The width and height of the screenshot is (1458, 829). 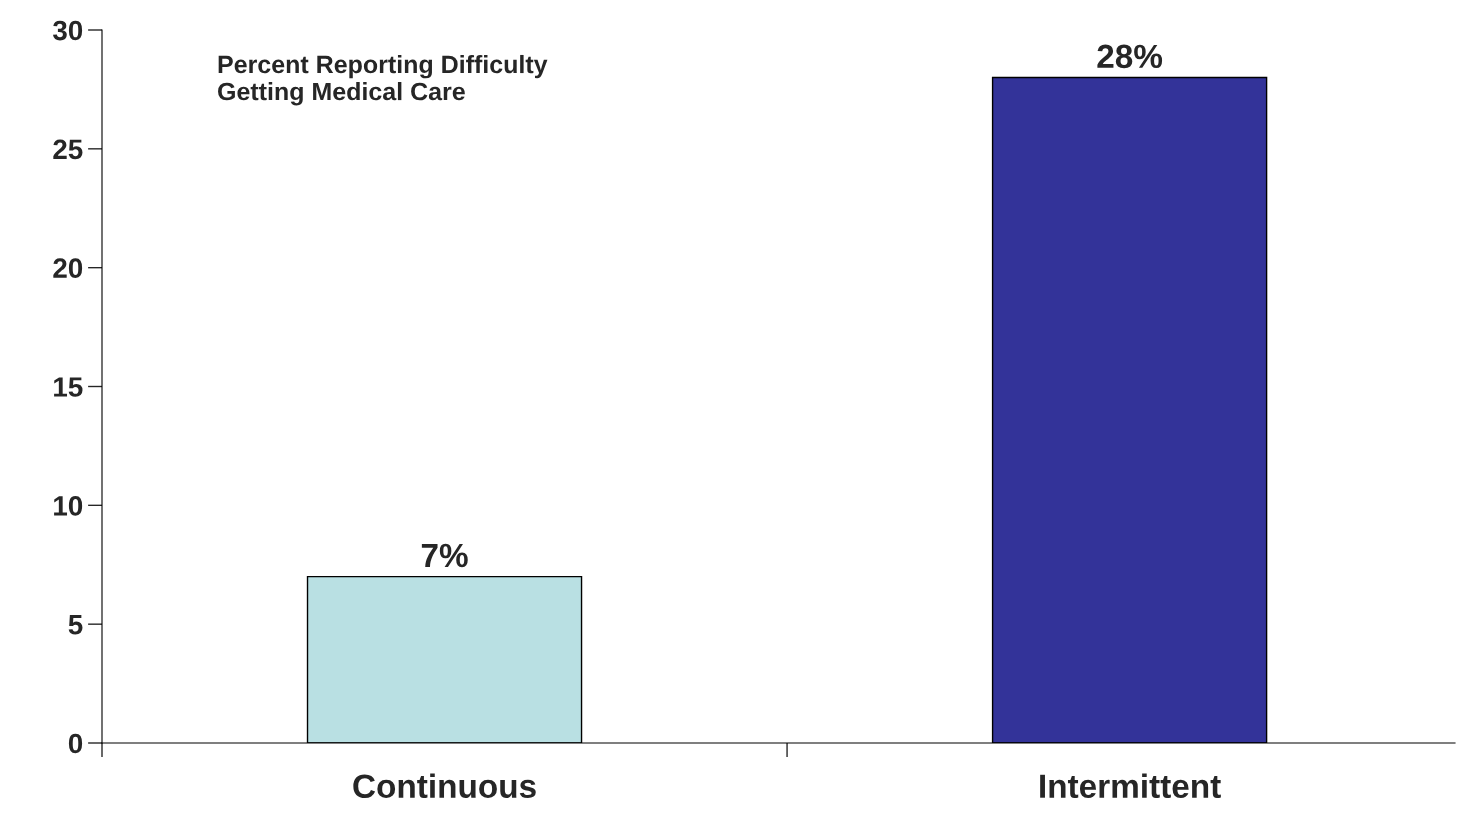 What do you see at coordinates (68, 149) in the screenshot?
I see `y-tick-label: 25` at bounding box center [68, 149].